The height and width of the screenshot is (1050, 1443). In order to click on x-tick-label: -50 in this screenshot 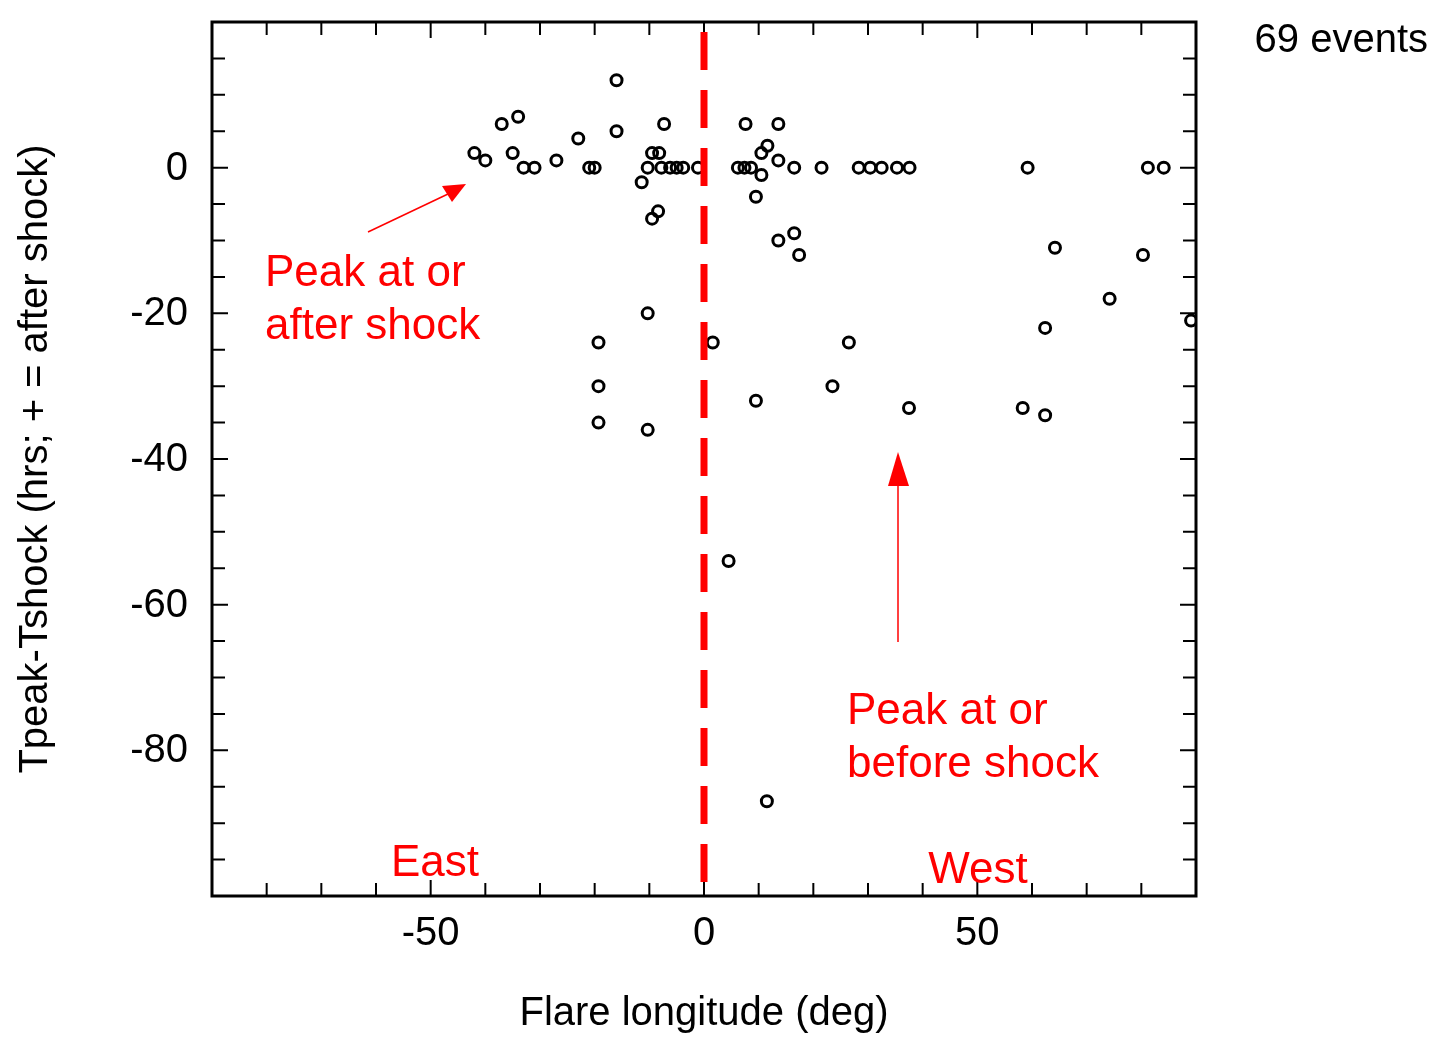, I will do `click(430, 931)`.